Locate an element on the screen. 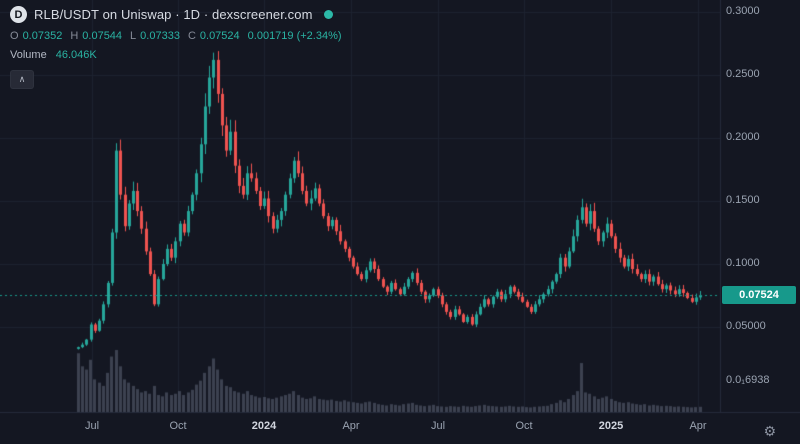 The height and width of the screenshot is (444, 800). live-status-icon is located at coordinates (328, 14).